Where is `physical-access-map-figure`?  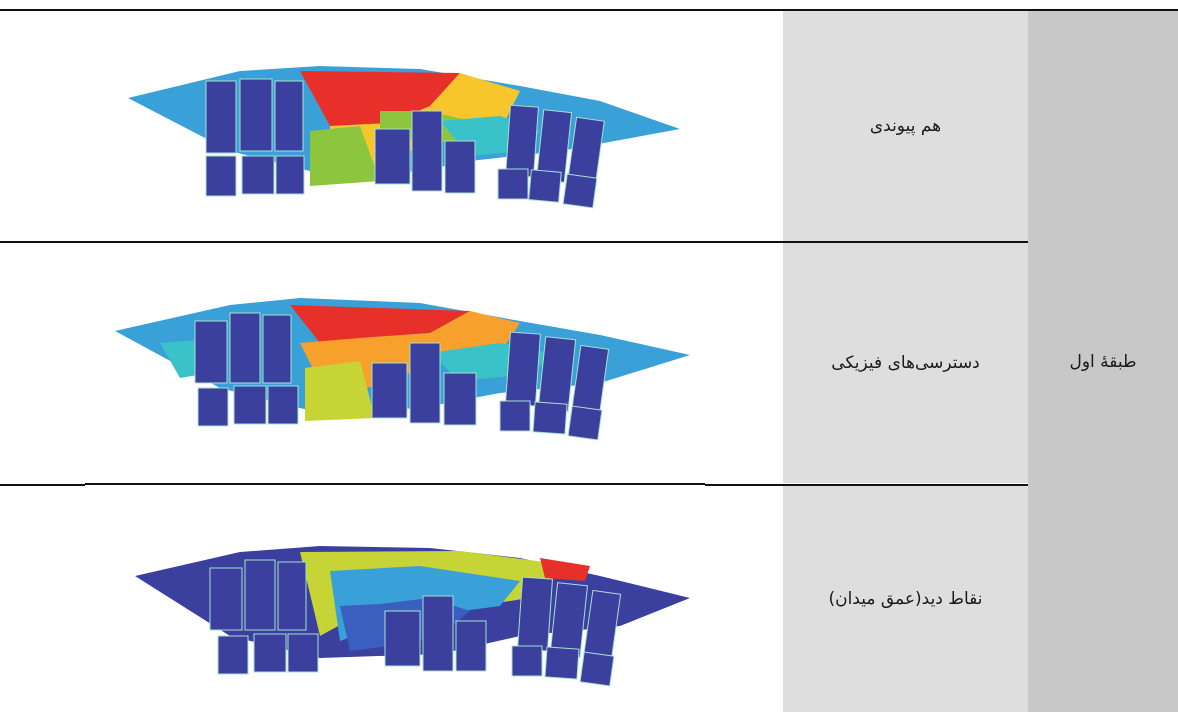
physical-access-map-figure is located at coordinates (402, 369).